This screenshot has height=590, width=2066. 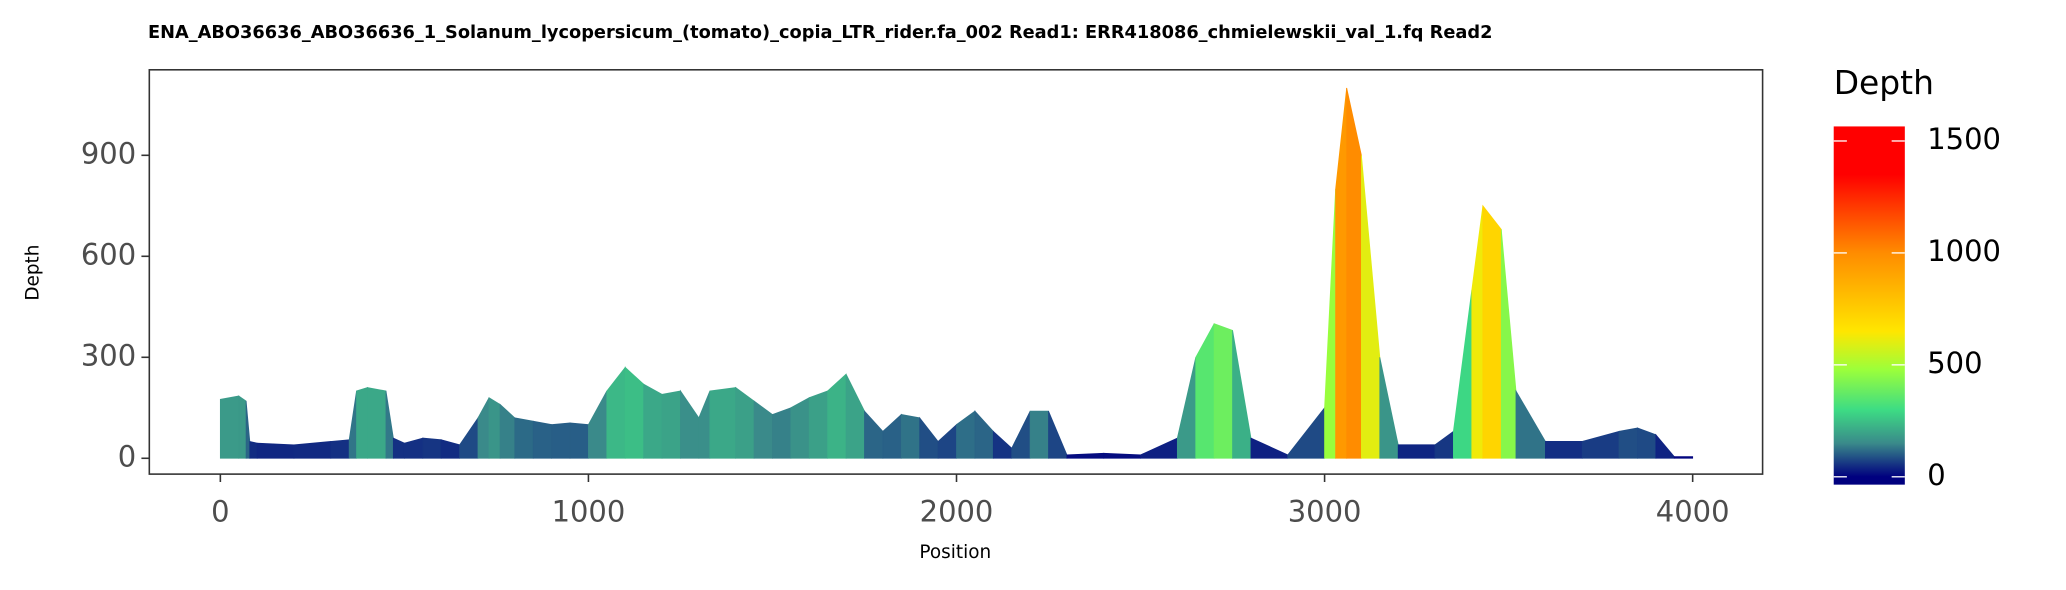 I want to click on x-tick-label: 4000, so click(x=1693, y=512).